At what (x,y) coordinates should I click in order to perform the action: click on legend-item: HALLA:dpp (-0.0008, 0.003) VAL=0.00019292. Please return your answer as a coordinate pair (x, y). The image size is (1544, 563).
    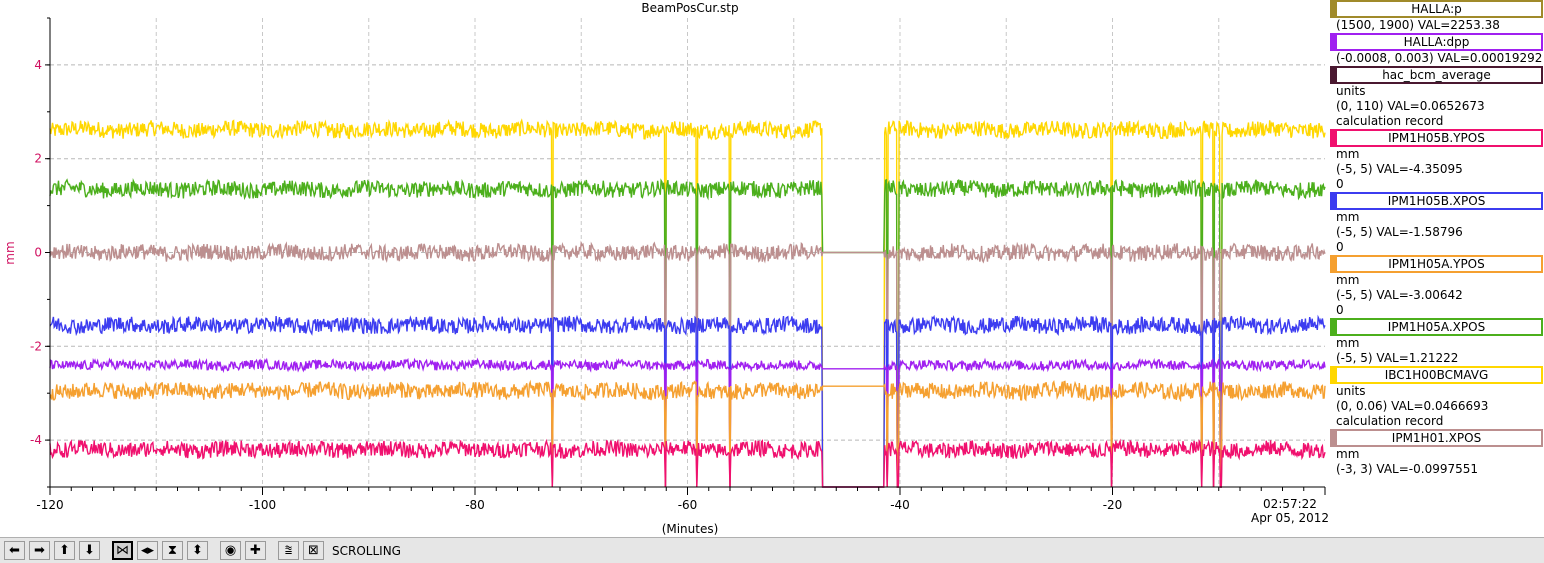
    Looking at the image, I should click on (1437, 49).